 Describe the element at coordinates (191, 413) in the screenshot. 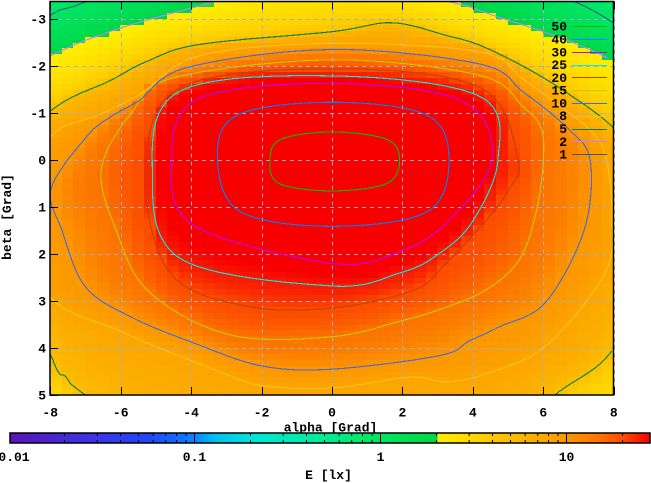

I see `svg-text: -4` at that location.